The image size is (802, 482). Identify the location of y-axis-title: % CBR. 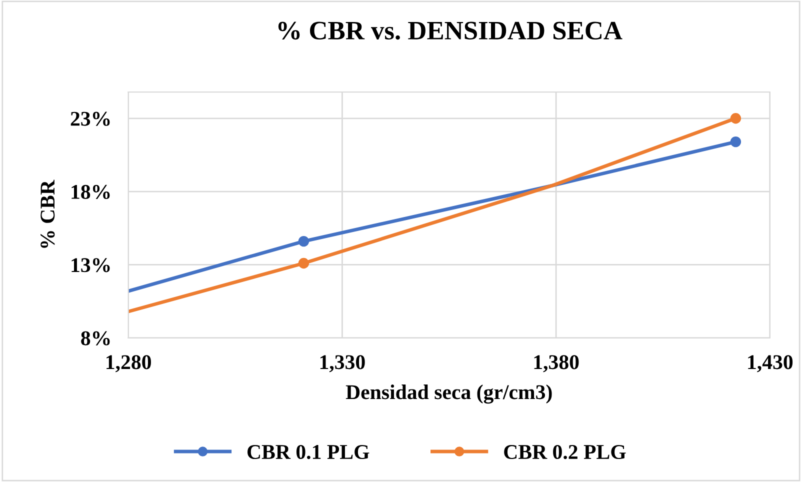
(47, 214).